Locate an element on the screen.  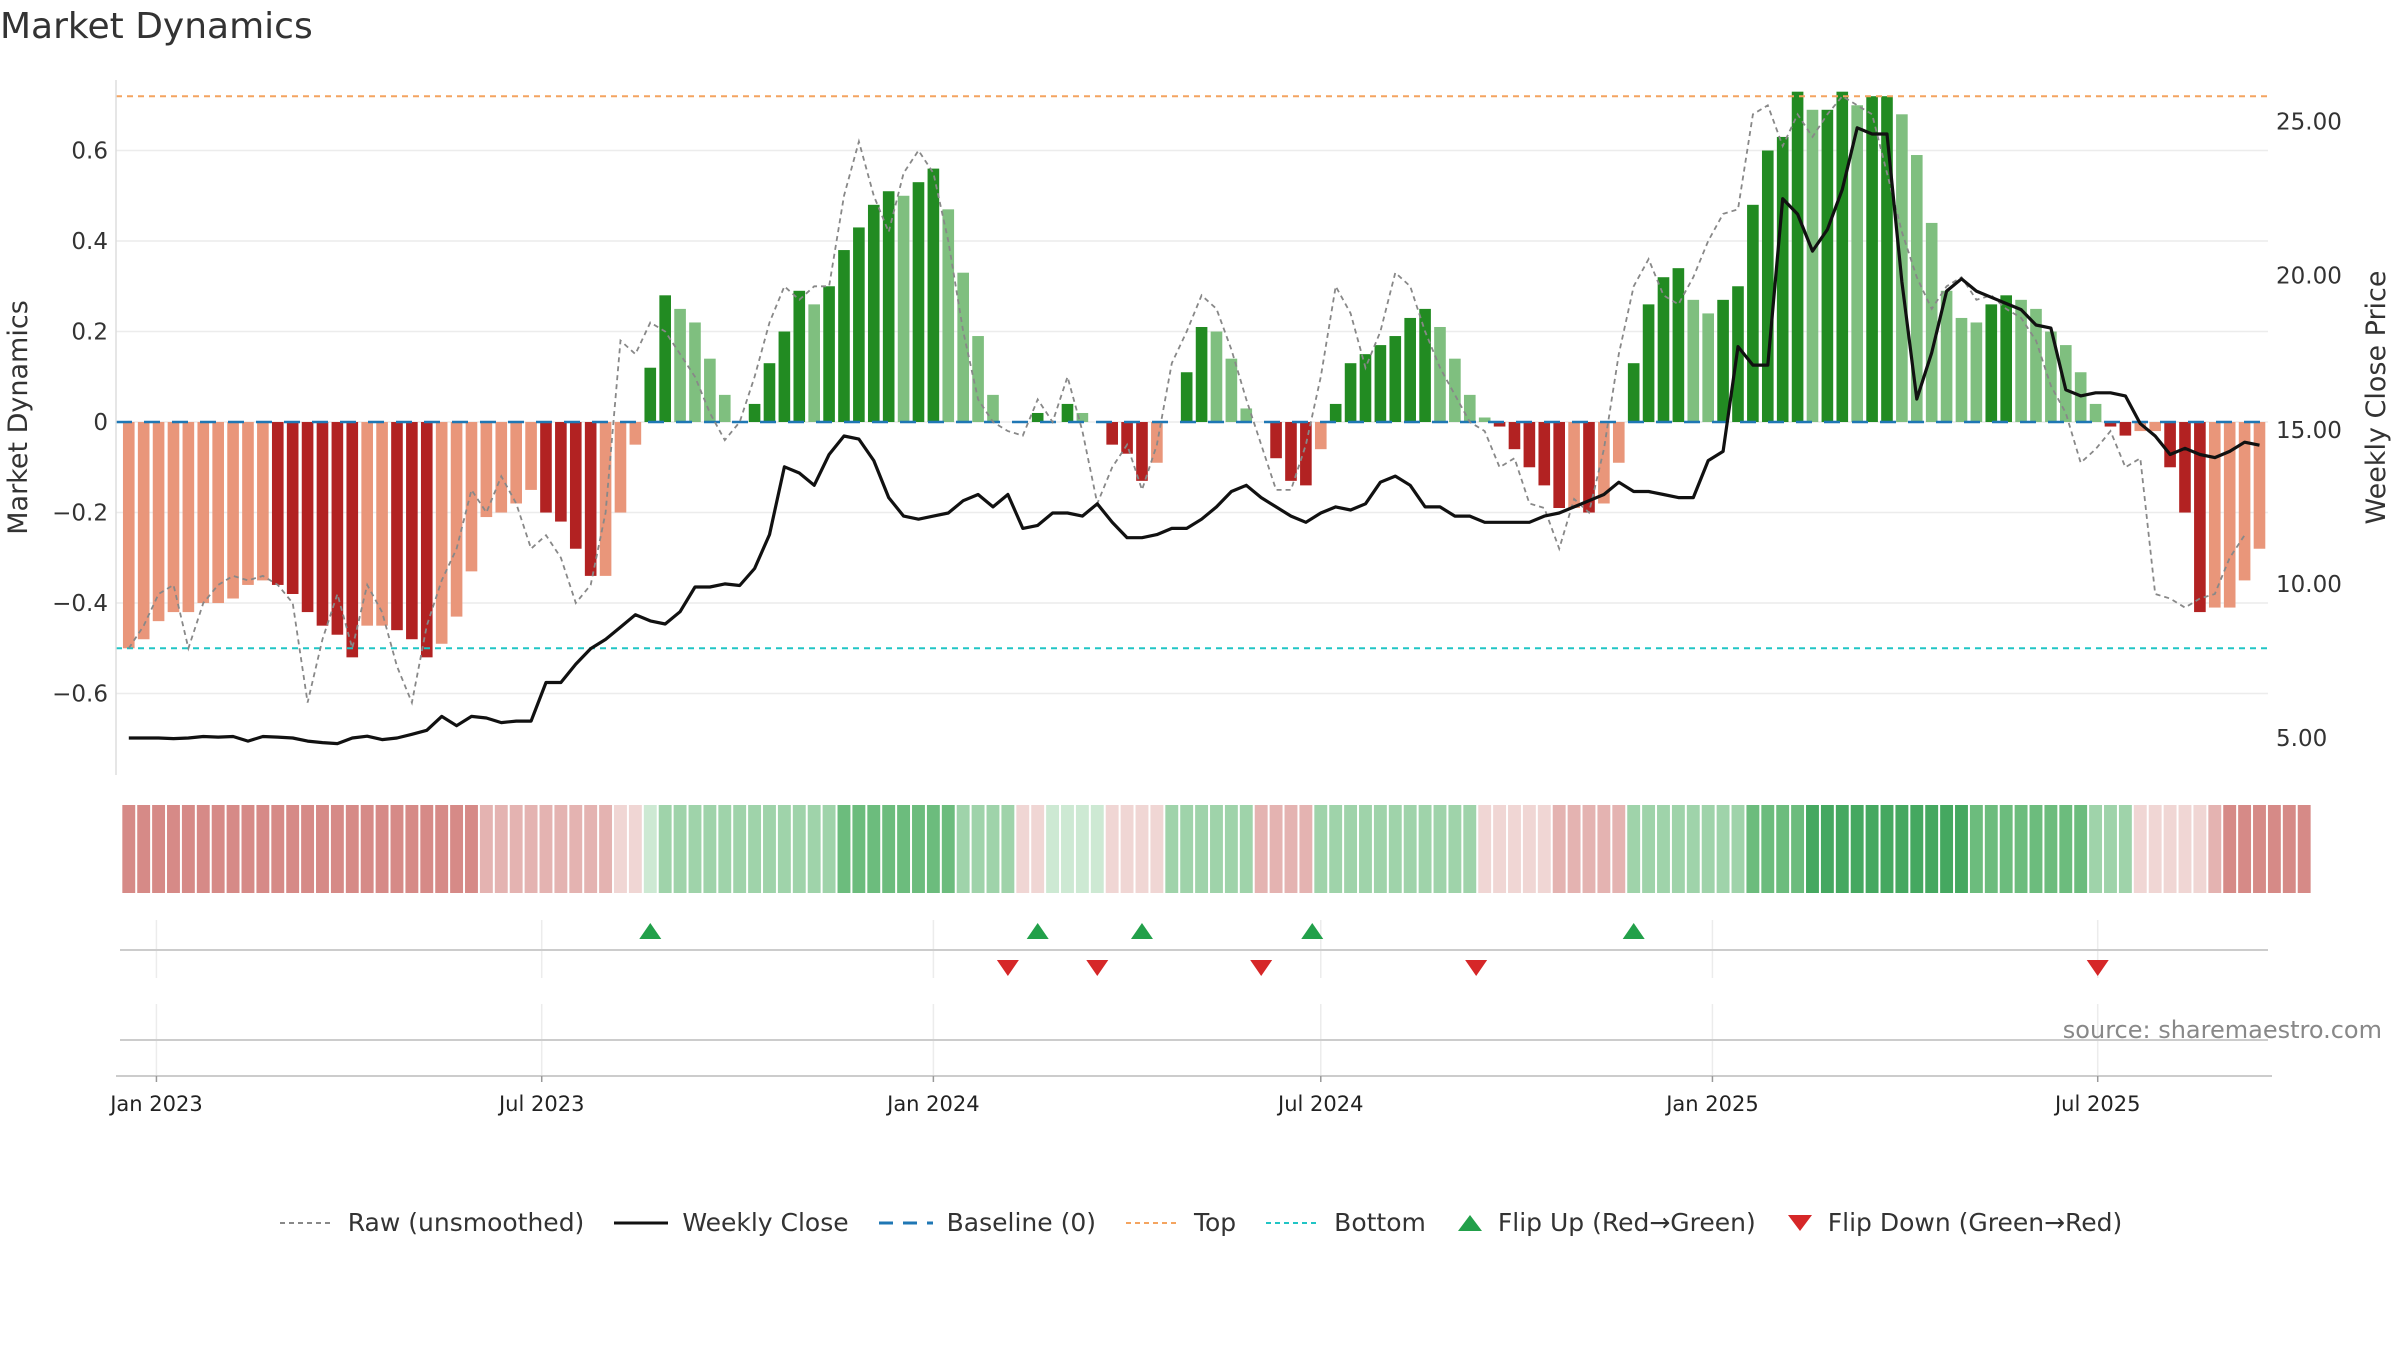
heat-strip is located at coordinates (1216, 849).